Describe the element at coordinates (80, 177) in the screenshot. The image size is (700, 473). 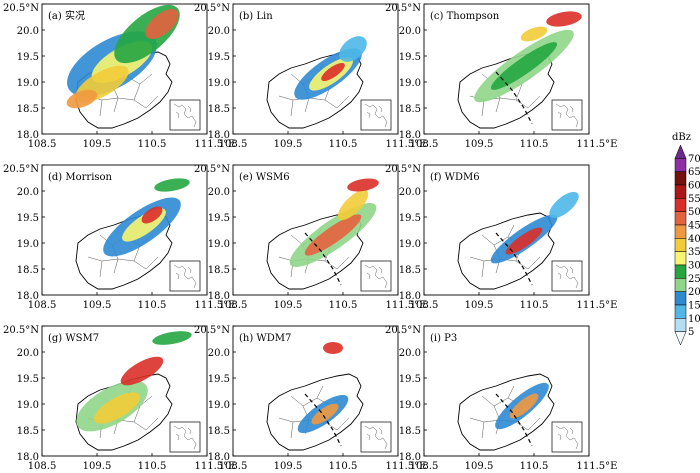
I see `panel-label: (d) Morrison` at that location.